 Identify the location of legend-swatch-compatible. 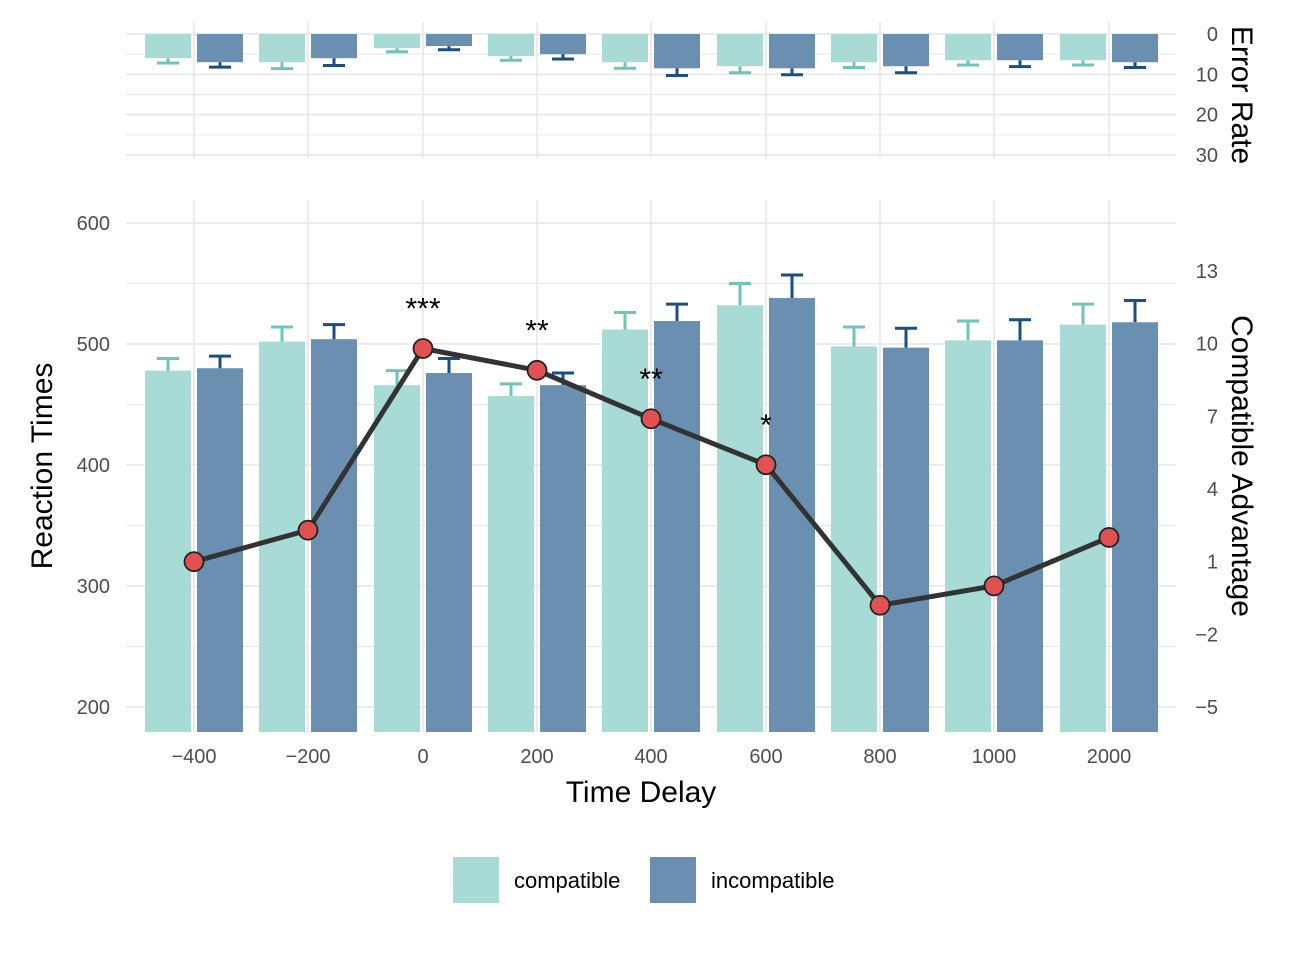
(476, 880).